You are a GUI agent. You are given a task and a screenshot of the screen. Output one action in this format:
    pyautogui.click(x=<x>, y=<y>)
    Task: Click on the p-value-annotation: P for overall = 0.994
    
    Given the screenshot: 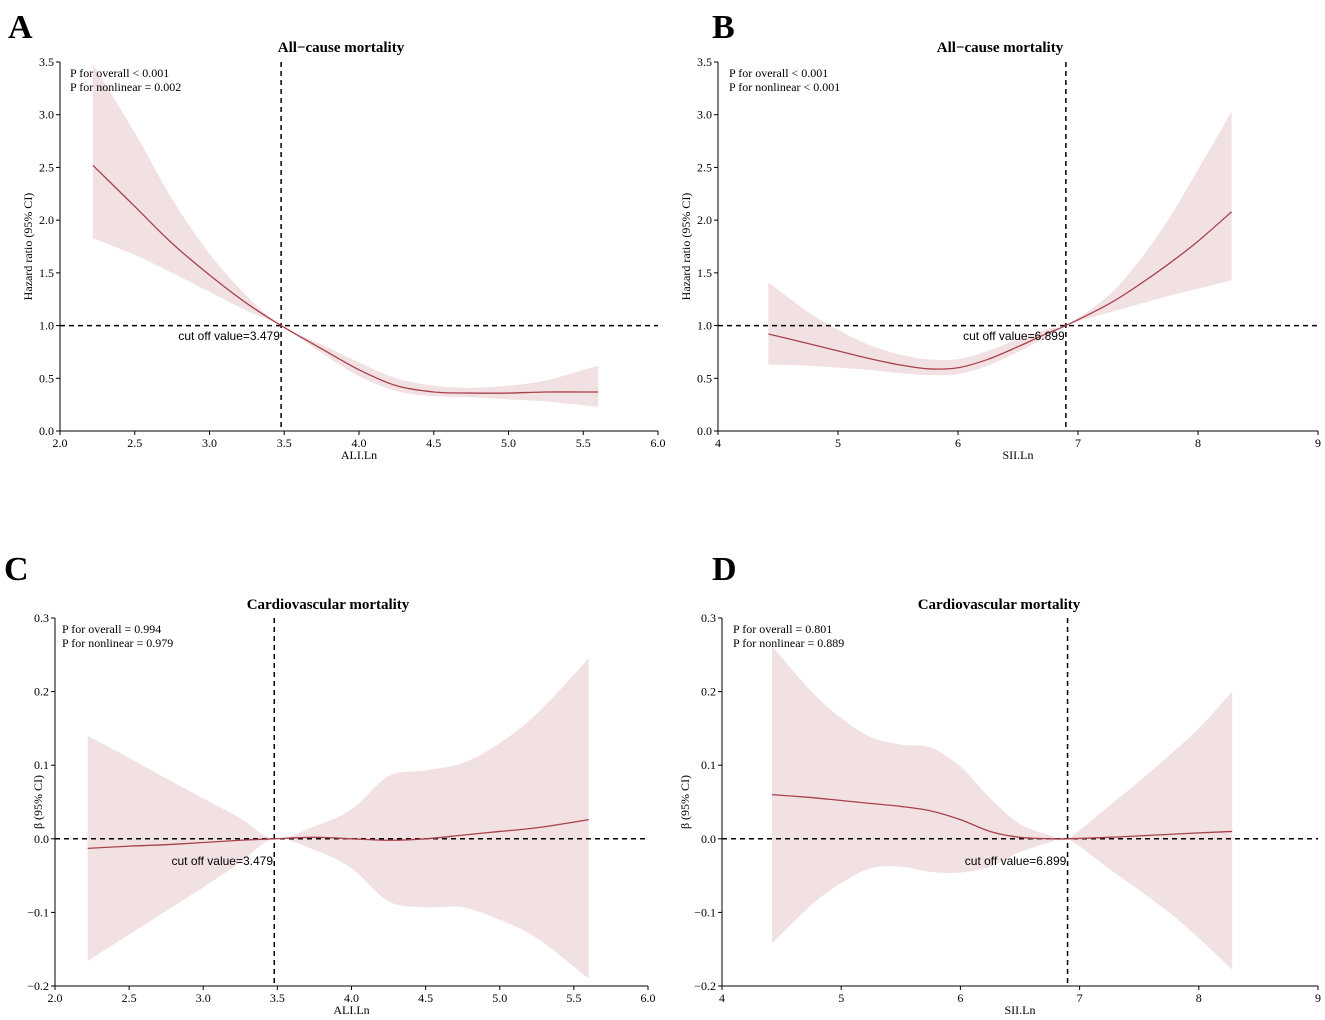 What is the action you would take?
    pyautogui.click(x=111, y=629)
    